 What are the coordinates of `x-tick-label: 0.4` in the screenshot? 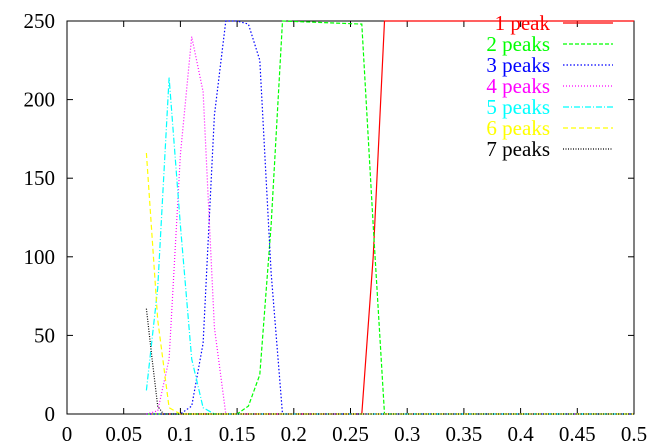 It's located at (520, 434).